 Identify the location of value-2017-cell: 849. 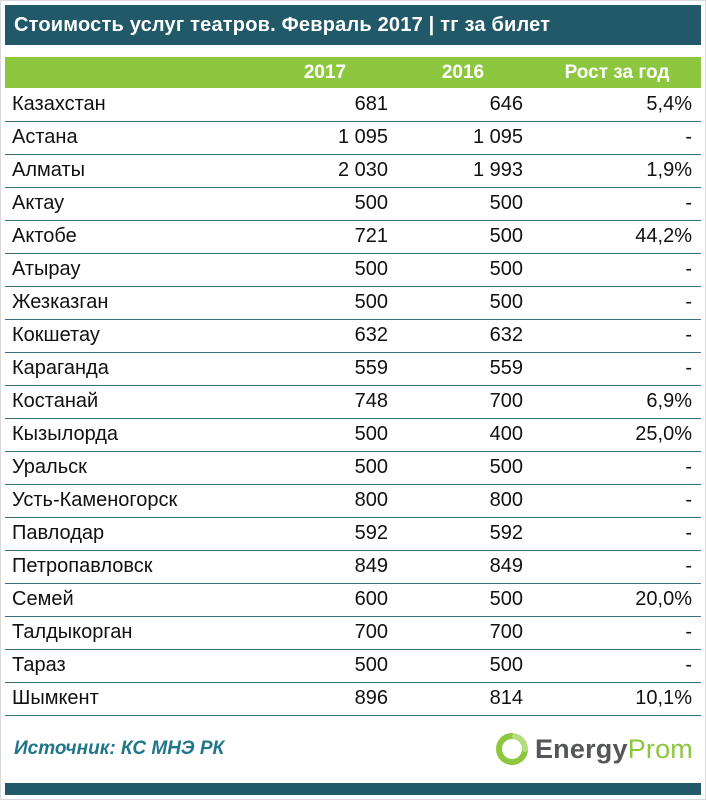
(325, 567).